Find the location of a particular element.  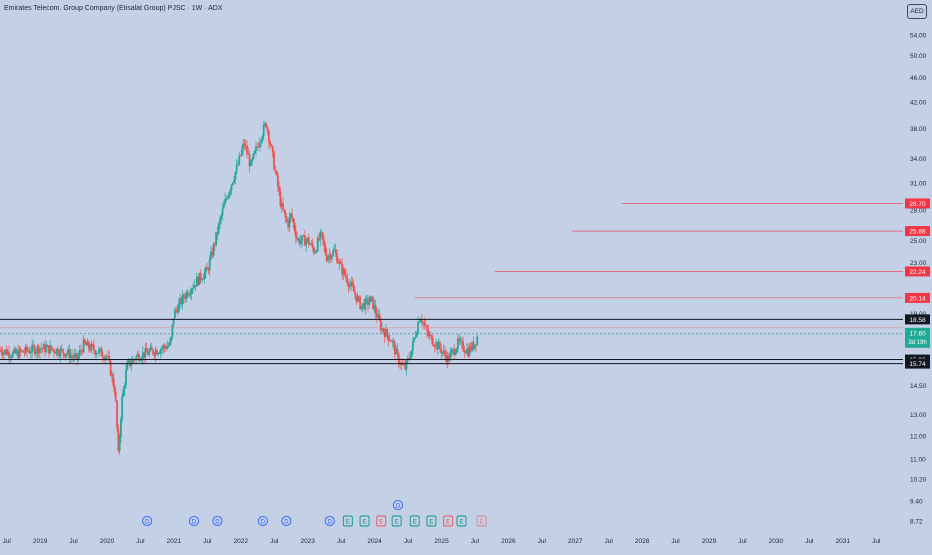

y-tick-label: 28.00 is located at coordinates (918, 211).